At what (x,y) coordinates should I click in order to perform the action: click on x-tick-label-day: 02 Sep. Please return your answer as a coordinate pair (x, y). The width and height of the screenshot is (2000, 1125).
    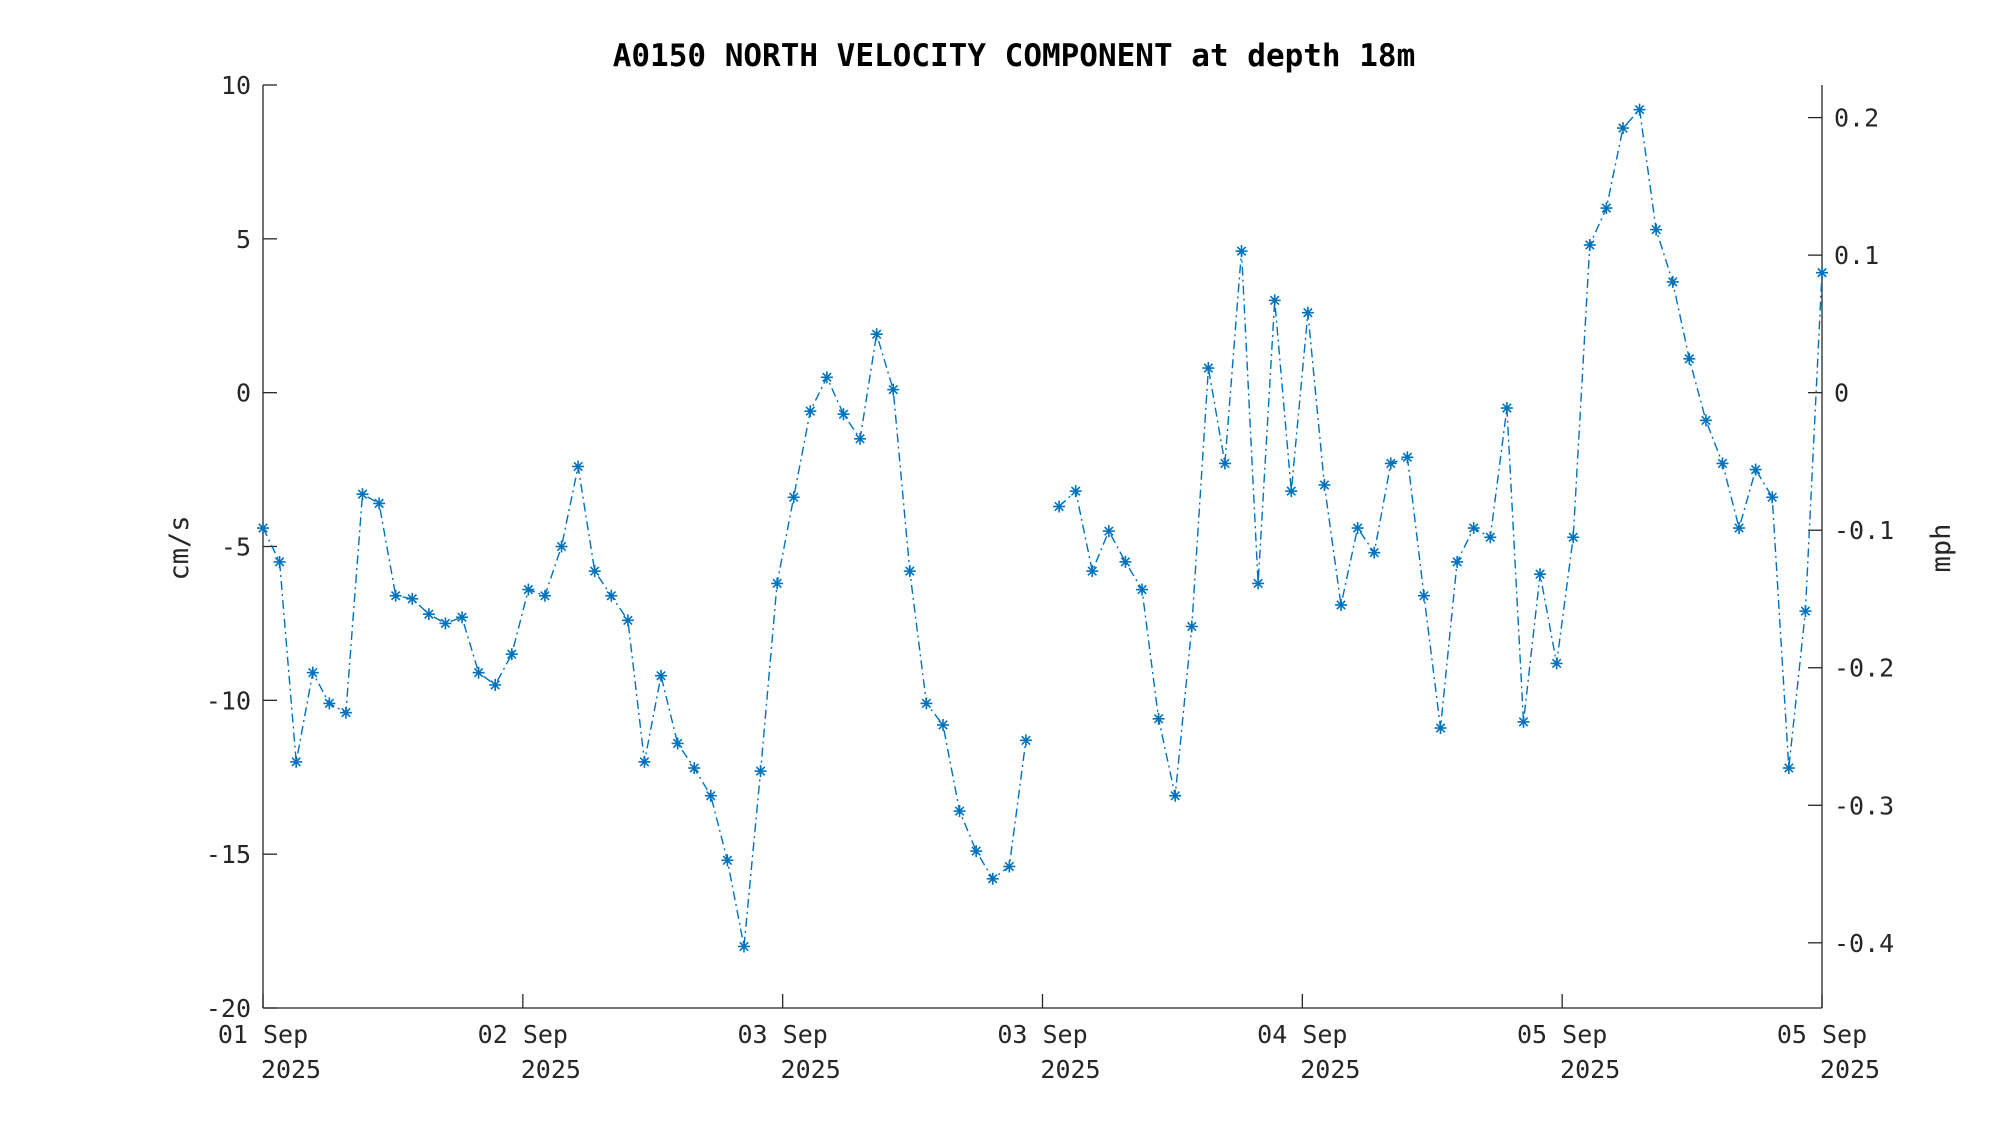
    Looking at the image, I should click on (523, 1034).